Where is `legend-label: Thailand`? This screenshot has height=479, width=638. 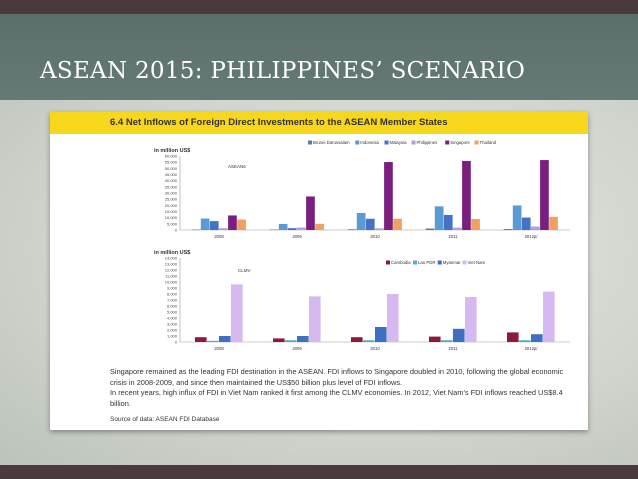
legend-label: Thailand is located at coordinates (488, 142).